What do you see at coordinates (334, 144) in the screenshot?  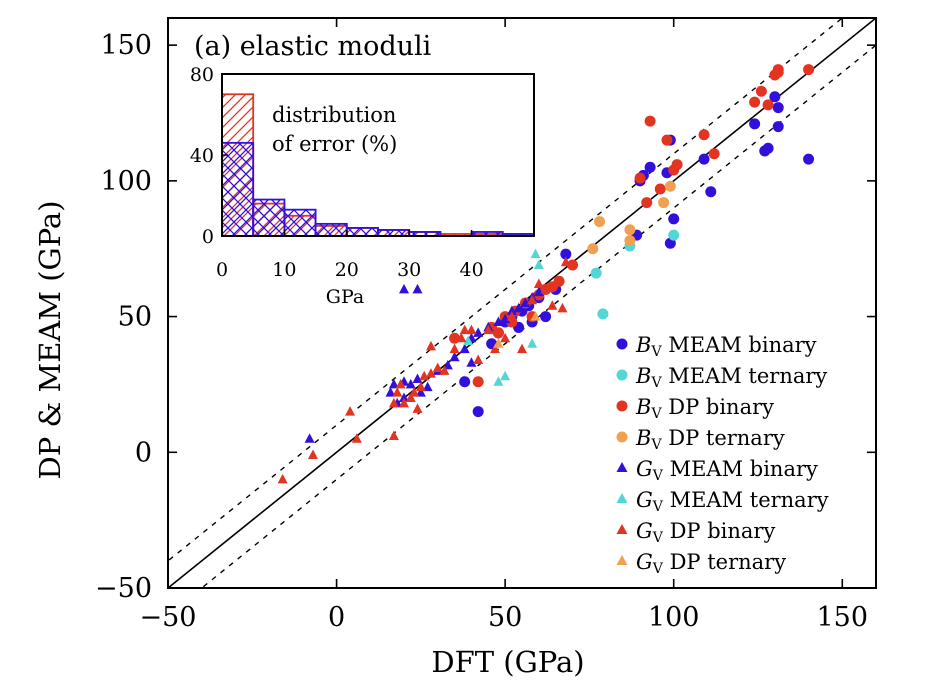 I see `inset-title-line-2: of error (%)` at bounding box center [334, 144].